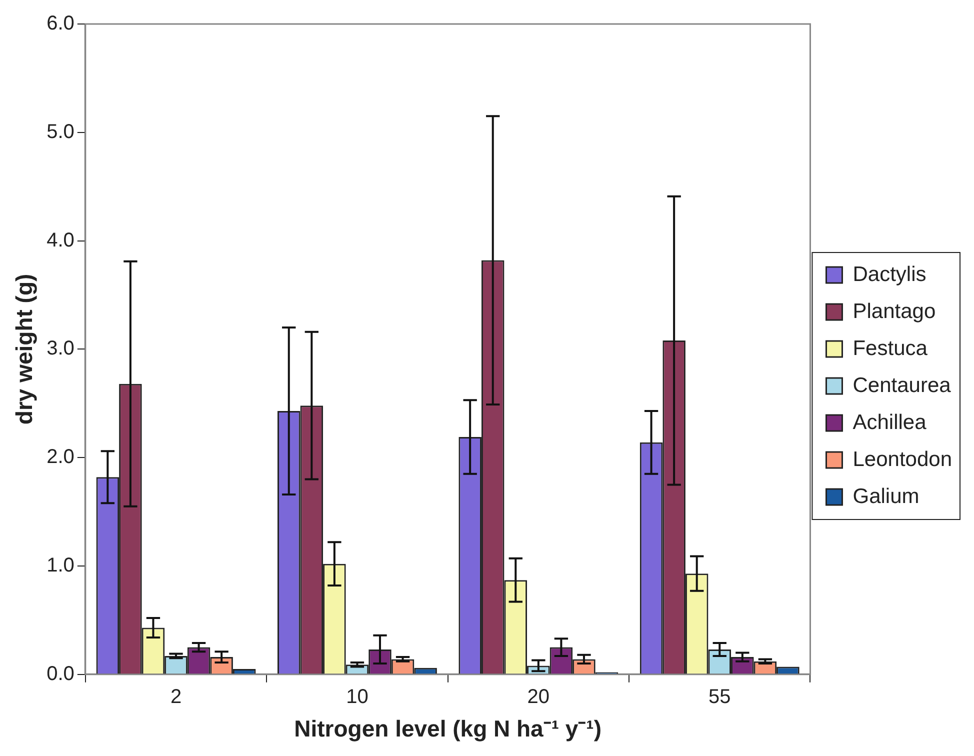 The height and width of the screenshot is (756, 974). Describe the element at coordinates (448, 729) in the screenshot. I see `x-axis-title: Nitrogen level (kg N ha⁻¹ y⁻¹)` at that location.